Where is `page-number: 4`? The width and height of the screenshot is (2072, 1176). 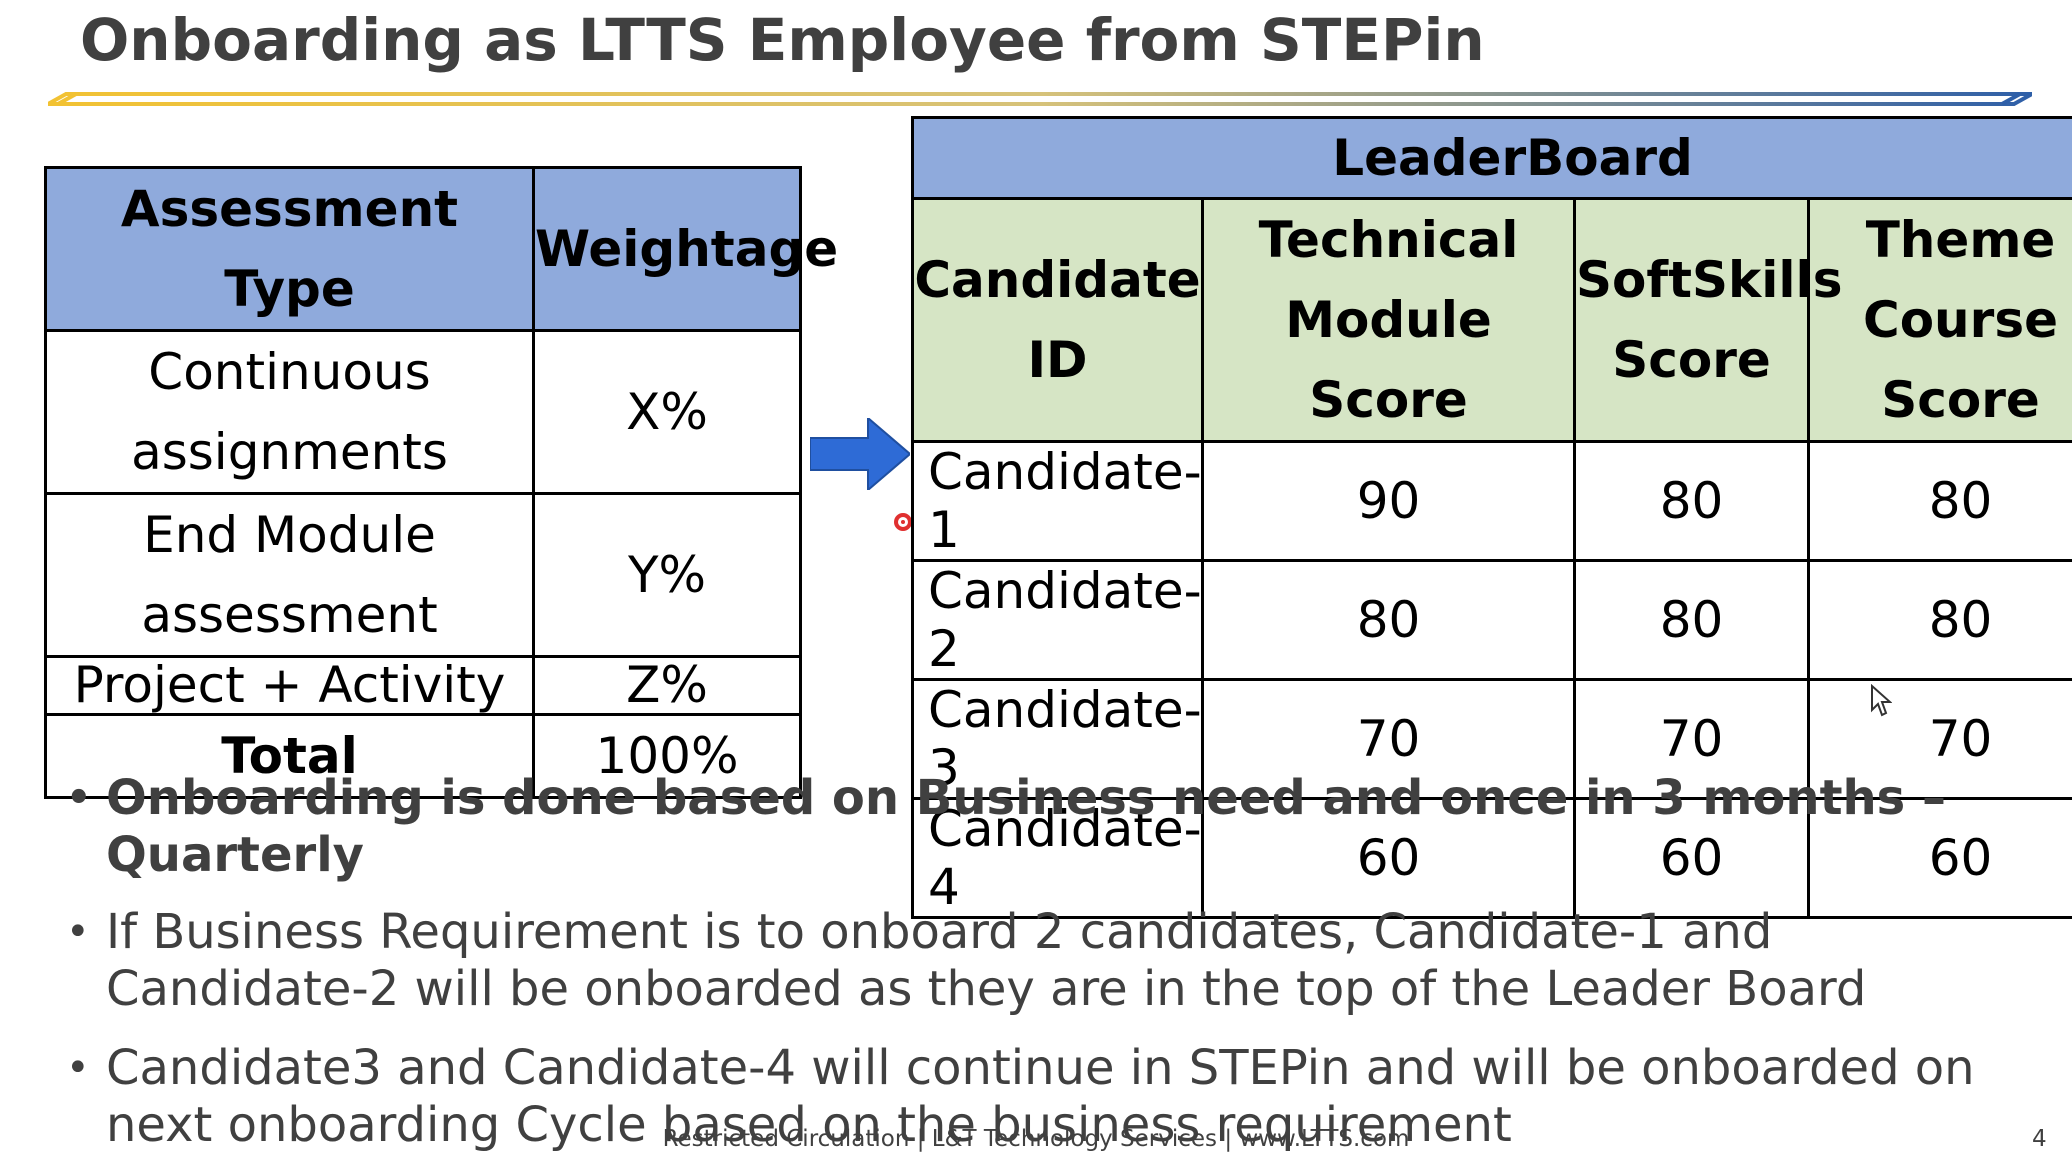
page-number: 4 is located at coordinates (2039, 1139).